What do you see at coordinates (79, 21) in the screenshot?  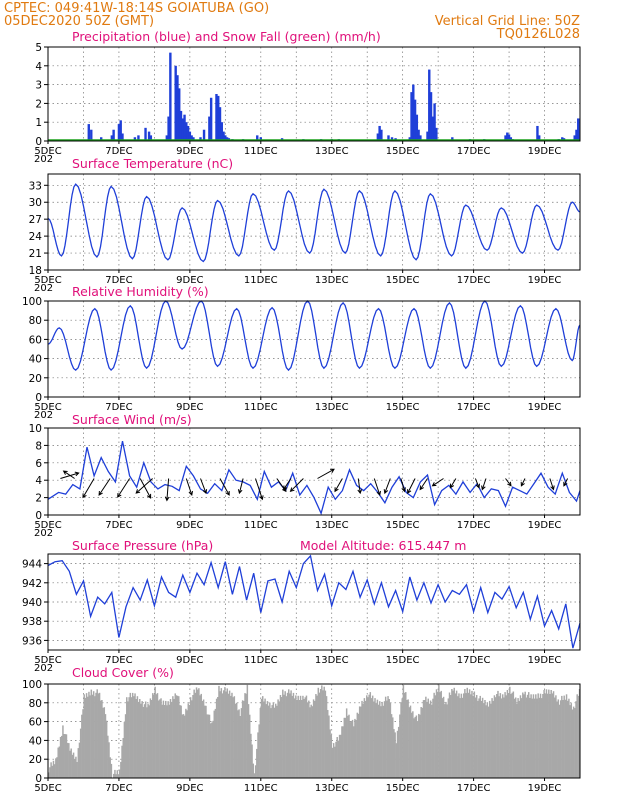 I see `run-time-header: 05DEC2020 50Z (GMT)` at bounding box center [79, 21].